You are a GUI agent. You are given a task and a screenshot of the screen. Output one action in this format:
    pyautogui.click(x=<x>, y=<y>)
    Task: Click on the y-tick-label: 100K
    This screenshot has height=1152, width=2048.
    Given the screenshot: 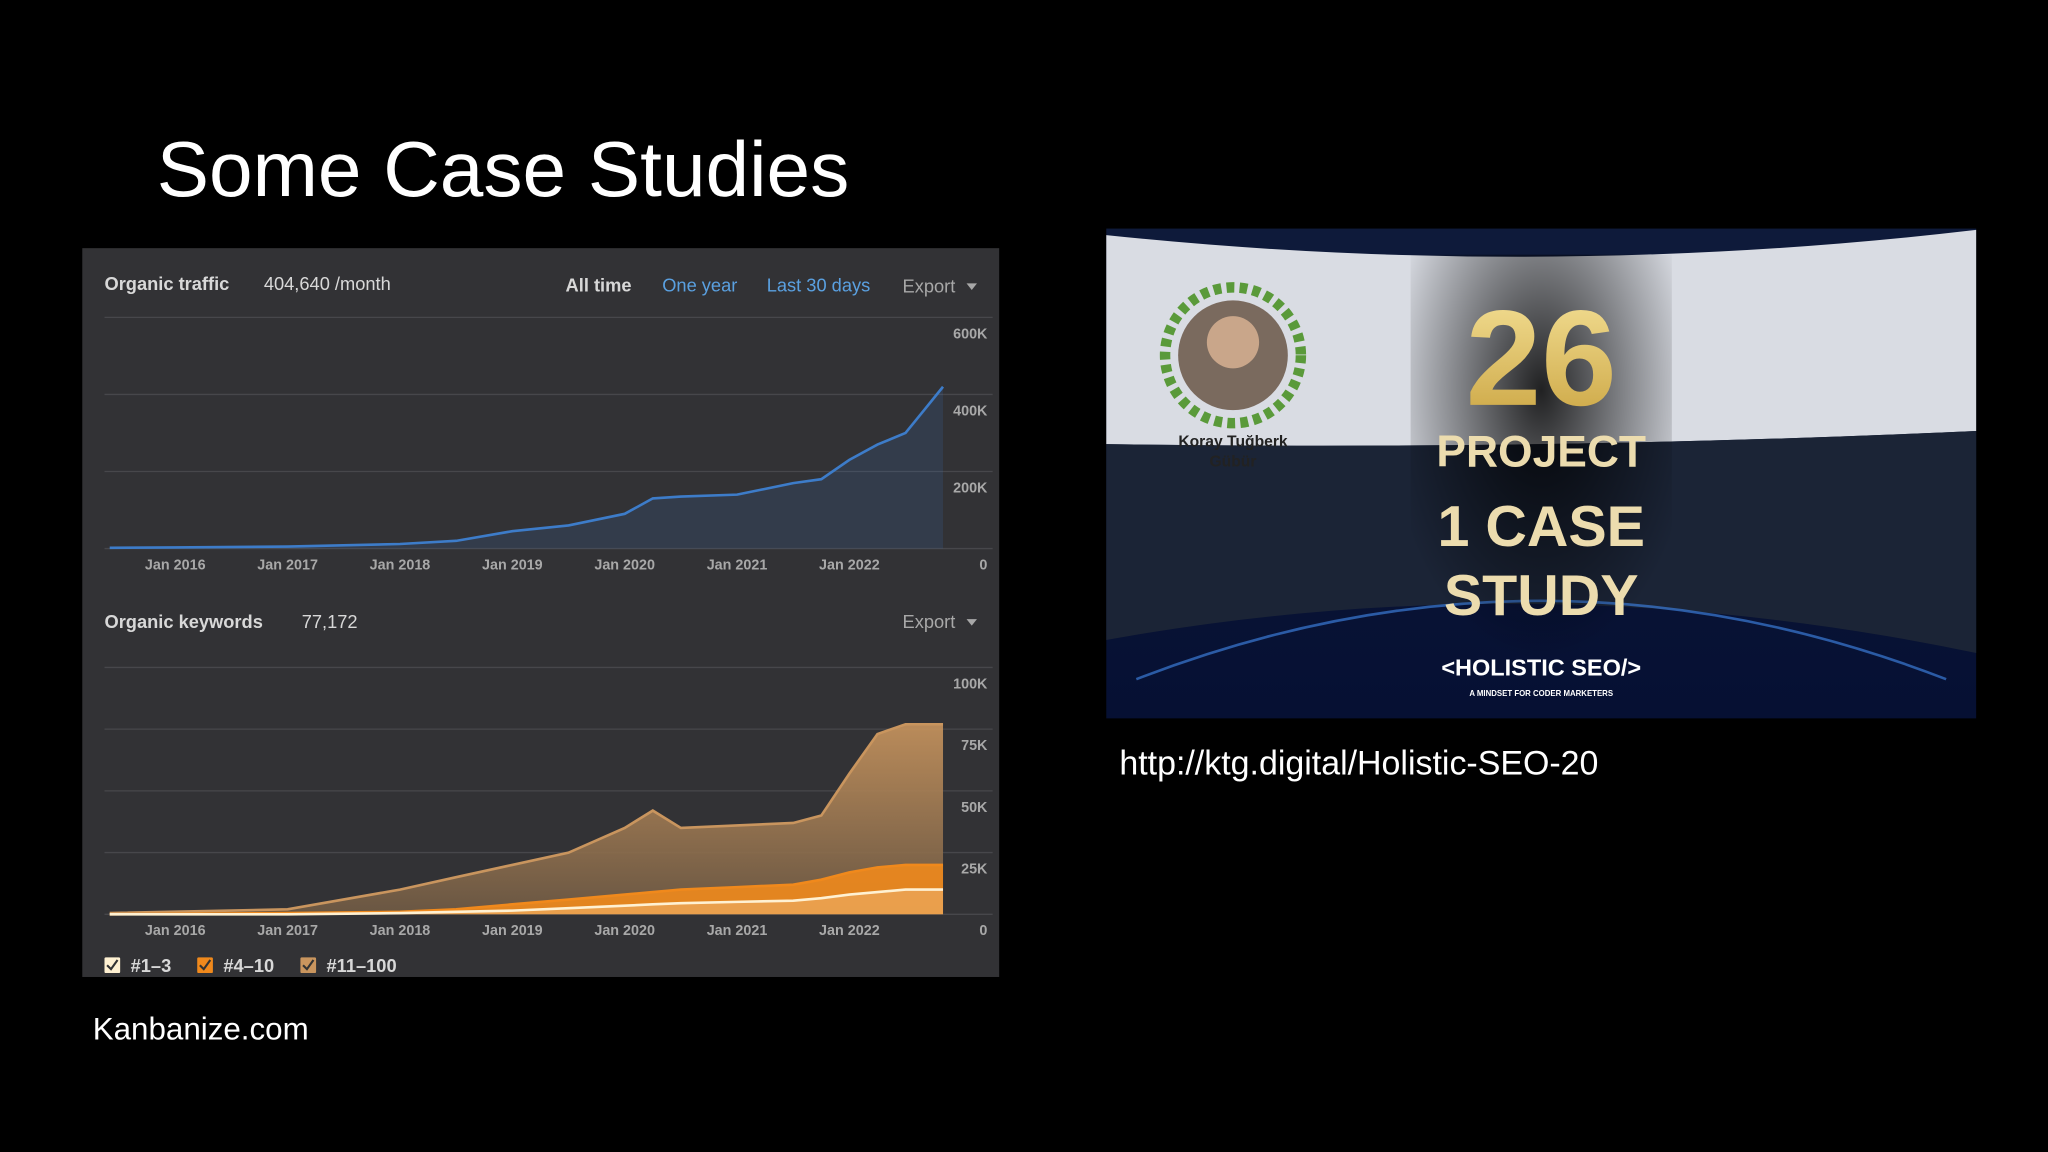 What is the action you would take?
    pyautogui.click(x=970, y=684)
    